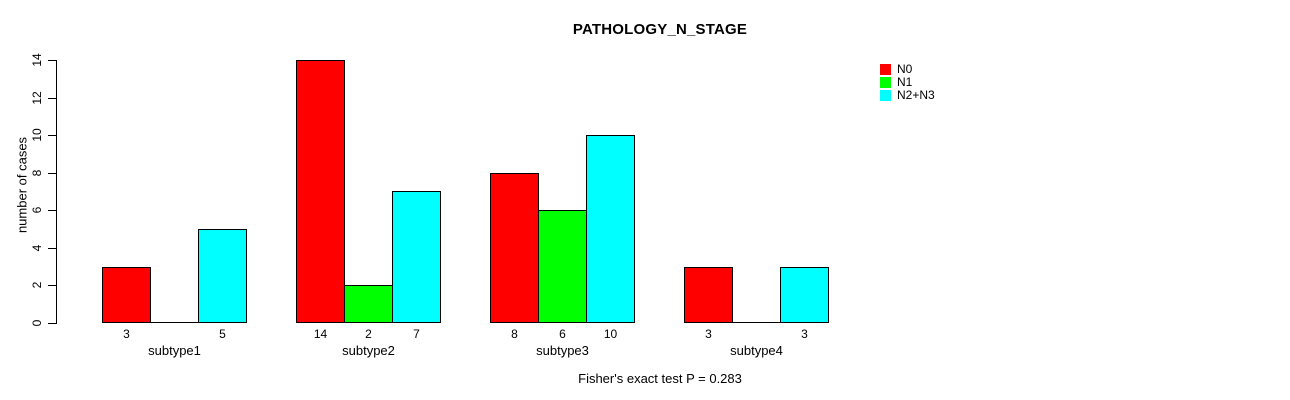  I want to click on legend-item: N0, so click(907, 69).